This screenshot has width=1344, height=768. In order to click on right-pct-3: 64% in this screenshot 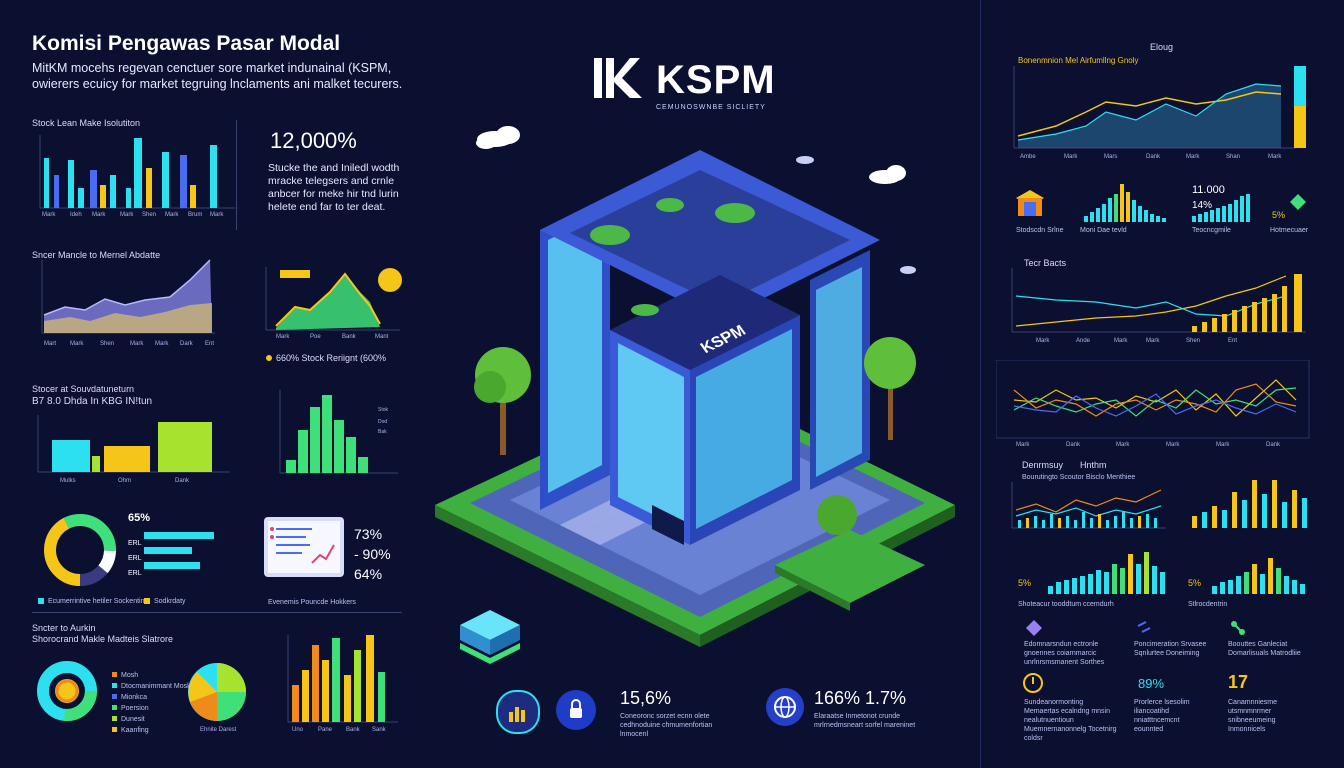, I will do `click(368, 574)`.